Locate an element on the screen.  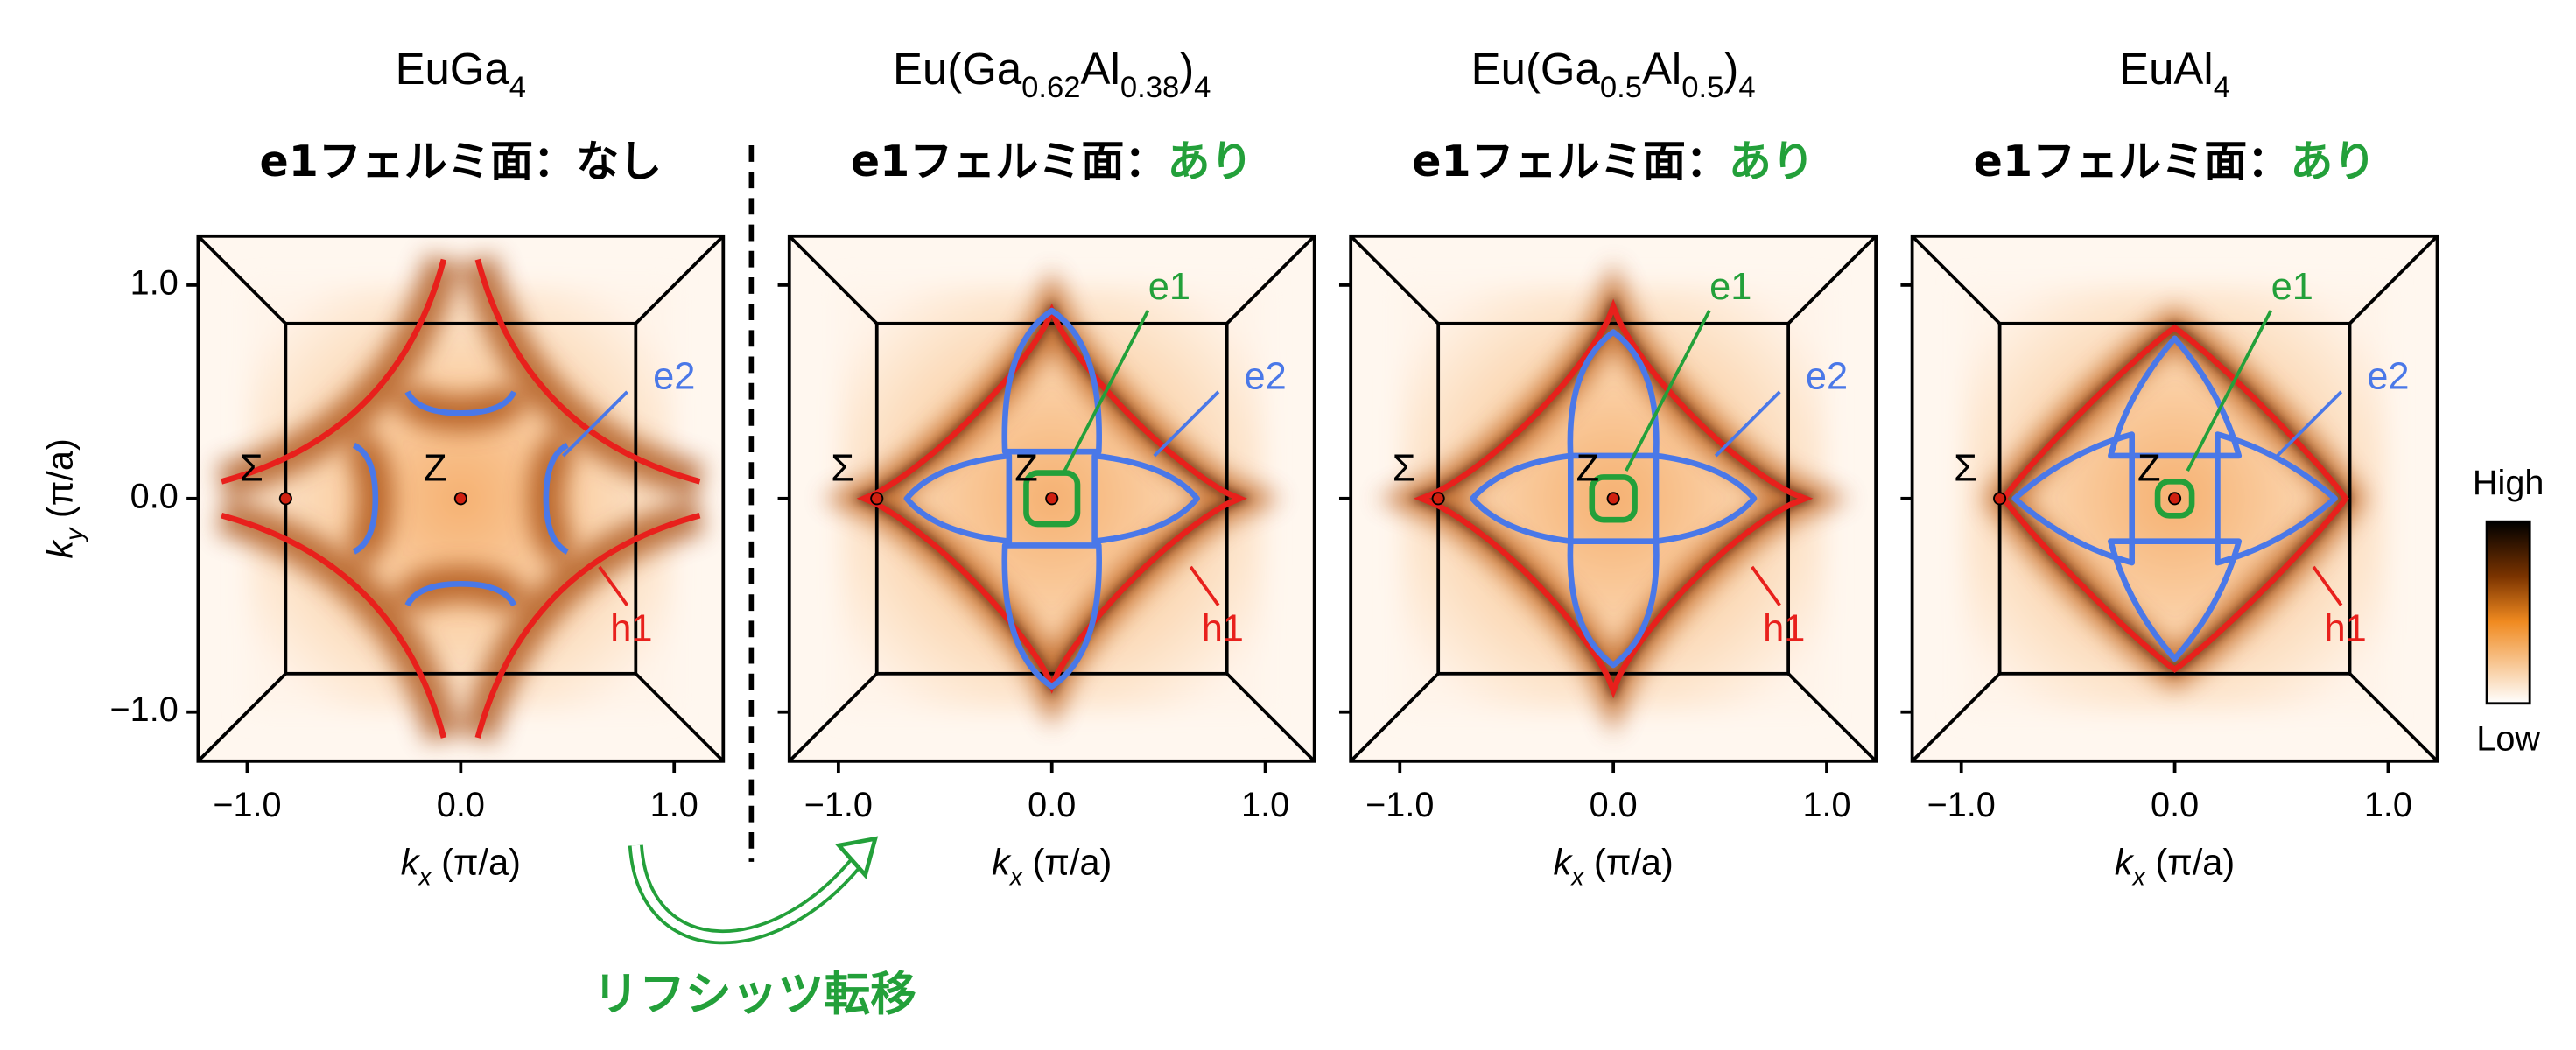
panel-title: EuGa4 is located at coordinates (461, 74).